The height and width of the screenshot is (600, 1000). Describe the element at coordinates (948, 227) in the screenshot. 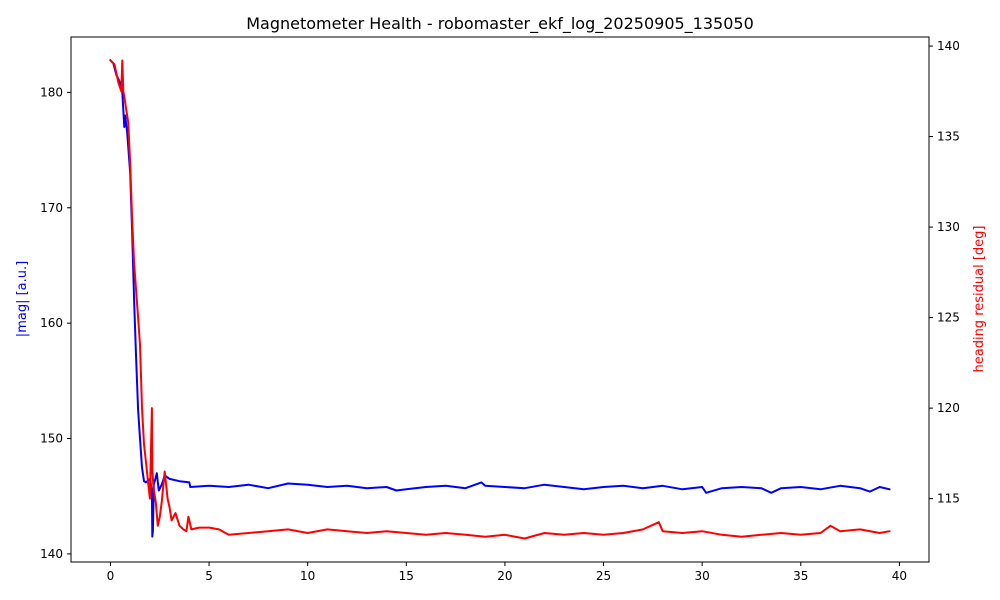

I see `y-right-tick-label: 130` at that location.